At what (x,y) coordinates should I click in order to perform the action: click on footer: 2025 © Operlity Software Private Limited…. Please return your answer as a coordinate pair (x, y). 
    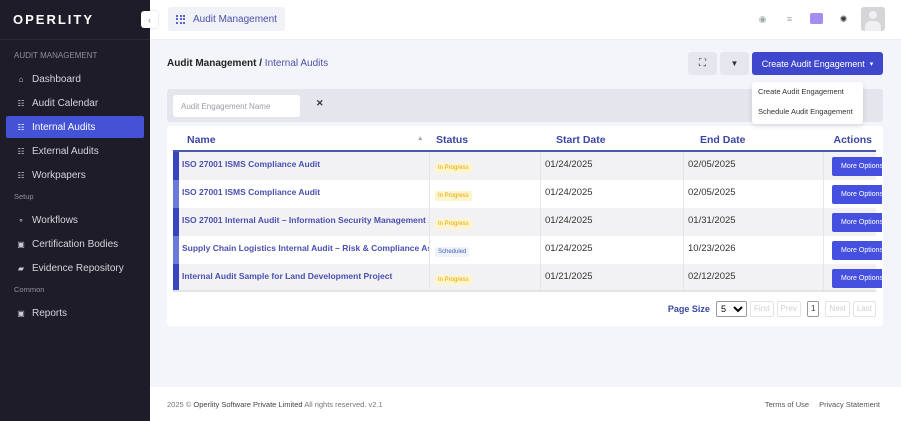
    Looking at the image, I should click on (525, 404).